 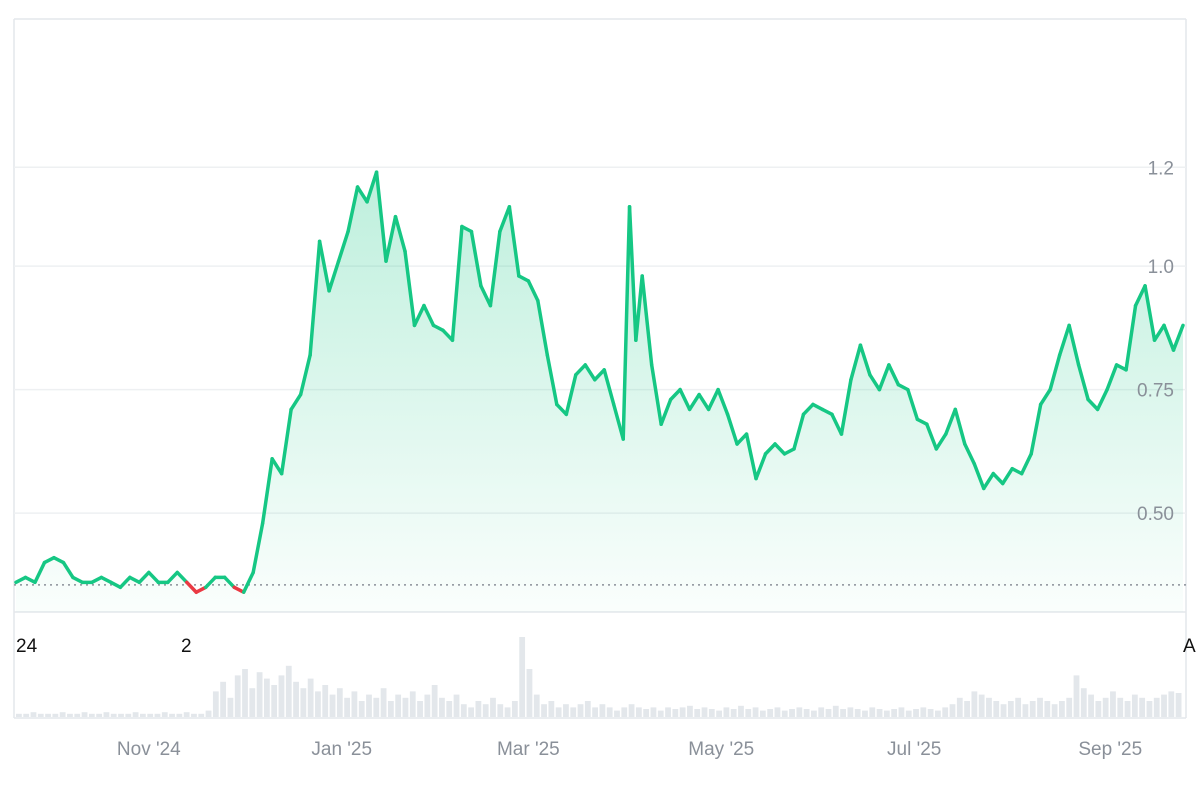 I want to click on edge-label-middle: 2, so click(x=186, y=646).